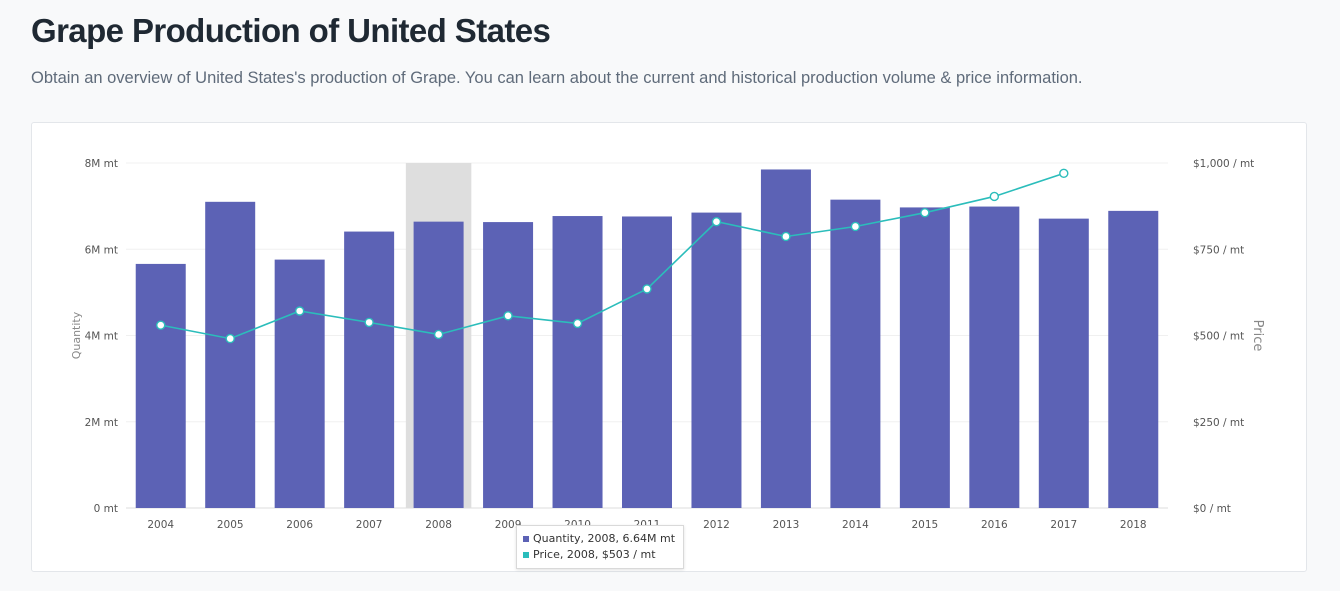 The image size is (1340, 591). I want to click on price-point-2008, so click(438, 334).